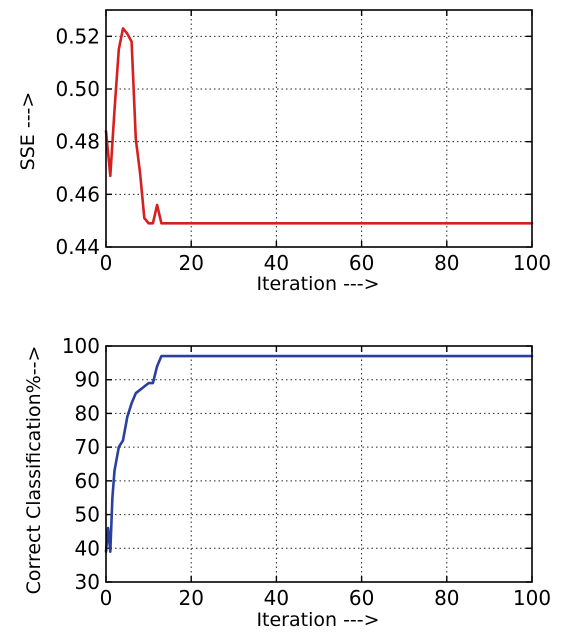 The image size is (564, 632). What do you see at coordinates (77, 247) in the screenshot?
I see `y-tick-label: 0.44` at bounding box center [77, 247].